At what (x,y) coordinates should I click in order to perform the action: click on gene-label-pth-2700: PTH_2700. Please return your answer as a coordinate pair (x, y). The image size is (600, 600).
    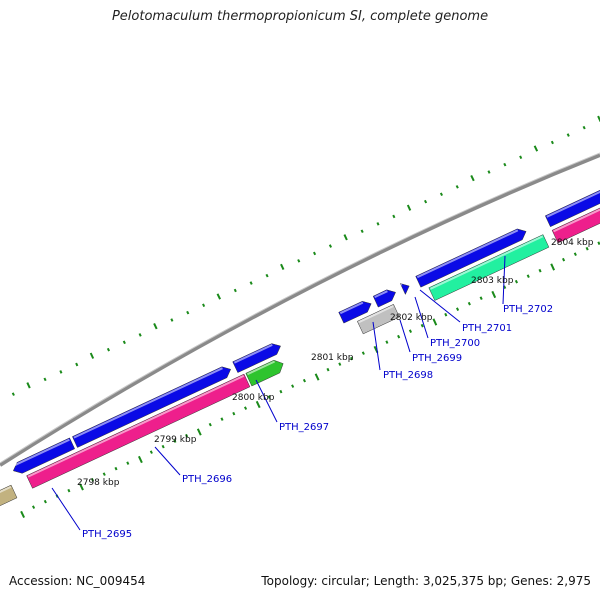
    Looking at the image, I should click on (455, 343).